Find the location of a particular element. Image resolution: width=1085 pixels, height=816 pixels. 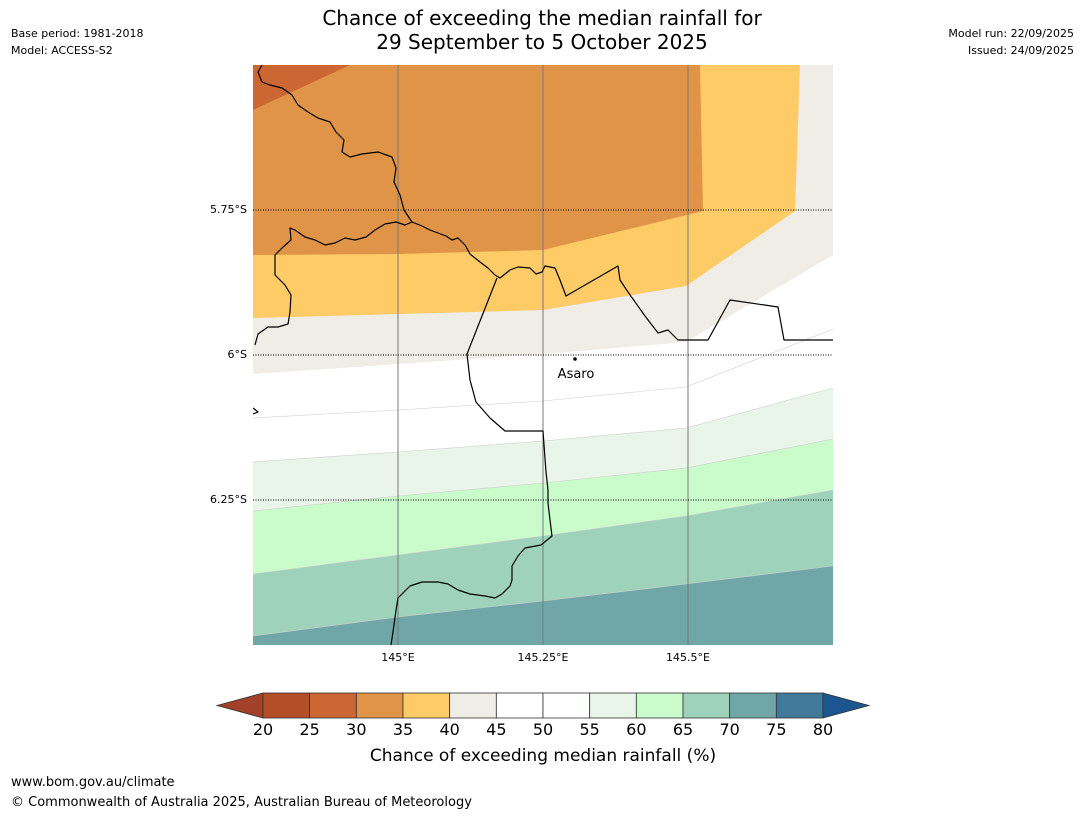

place-label-asaro: Asaro is located at coordinates (576, 374).